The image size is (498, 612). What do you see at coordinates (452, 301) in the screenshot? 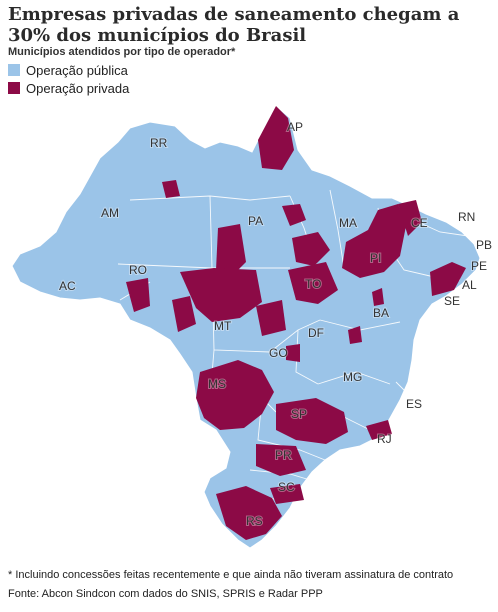
I see `state-label-se: SE` at bounding box center [452, 301].